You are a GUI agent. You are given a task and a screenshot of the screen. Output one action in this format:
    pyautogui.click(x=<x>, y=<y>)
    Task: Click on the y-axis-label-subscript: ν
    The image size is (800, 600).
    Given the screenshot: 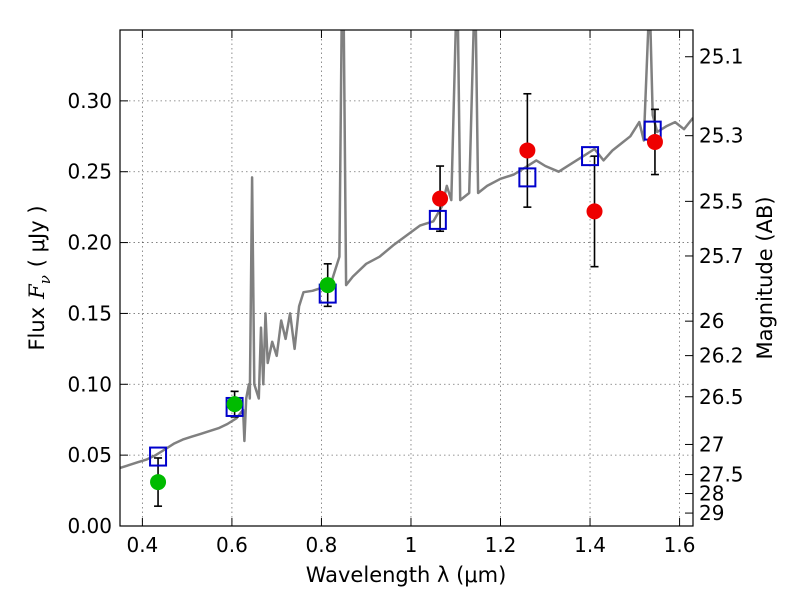 What is the action you would take?
    pyautogui.click(x=45, y=279)
    